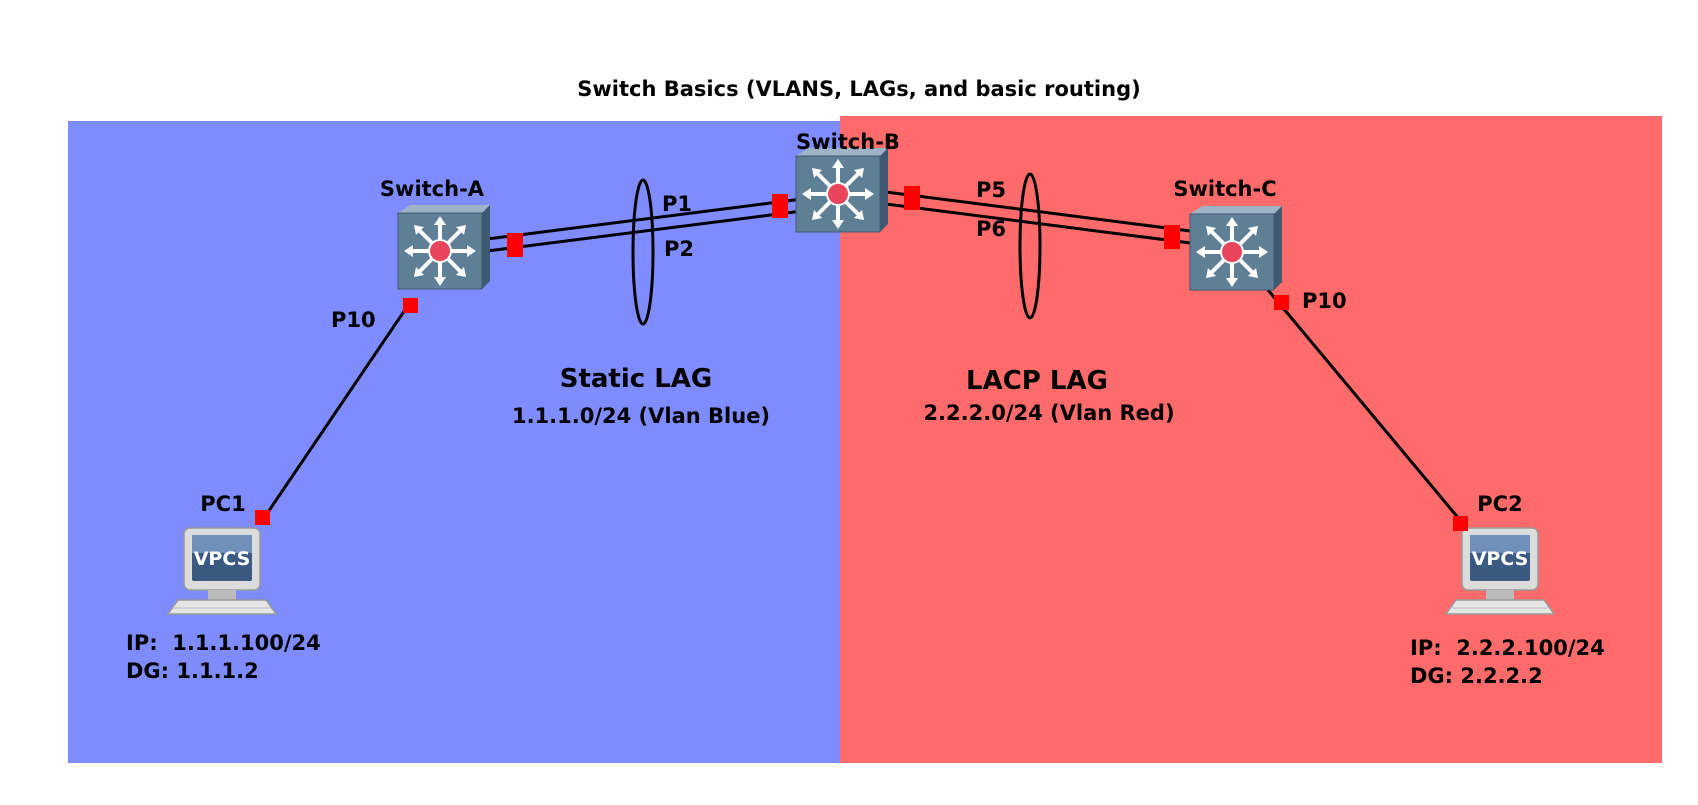  What do you see at coordinates (432, 189) in the screenshot?
I see `switch-a-label: Switch-A` at bounding box center [432, 189].